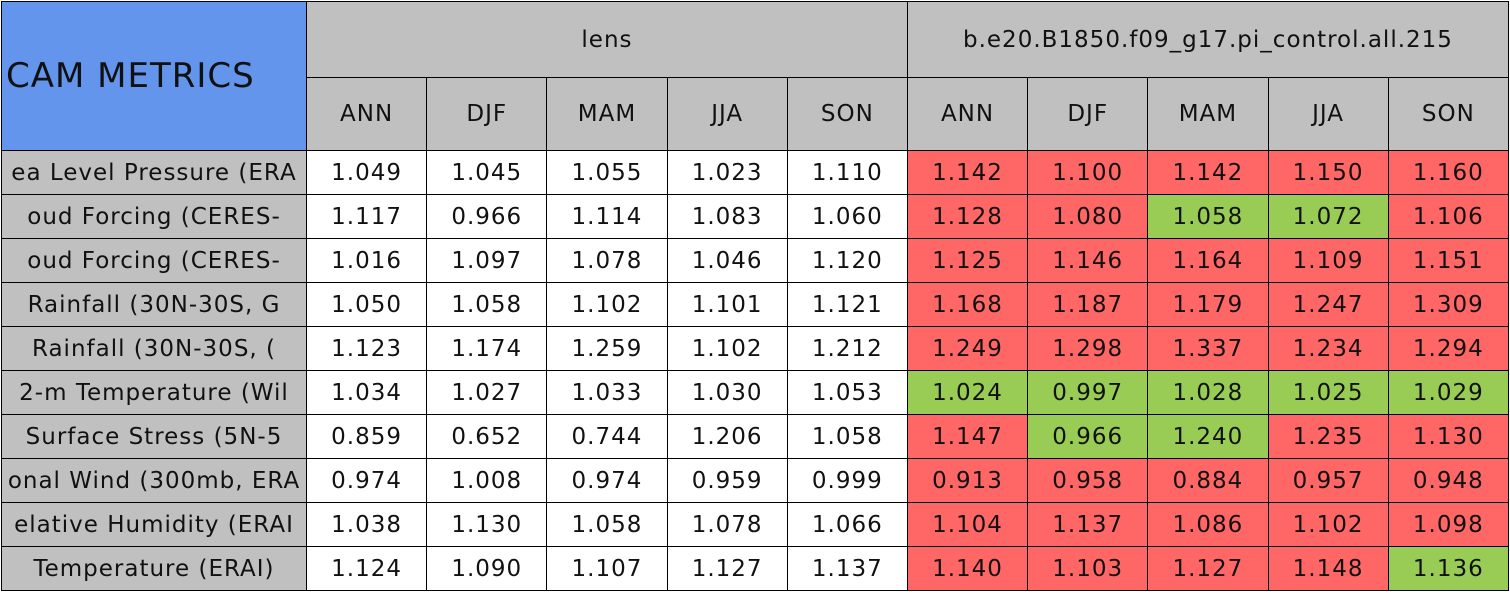 The image size is (1510, 612). Describe the element at coordinates (607, 216) in the screenshot. I see `value-cell: 1.114` at that location.